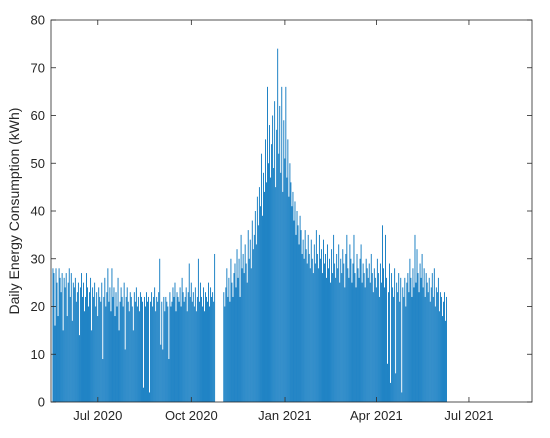 The image size is (550, 438). I want to click on y-tick-label: 60, so click(38, 115).